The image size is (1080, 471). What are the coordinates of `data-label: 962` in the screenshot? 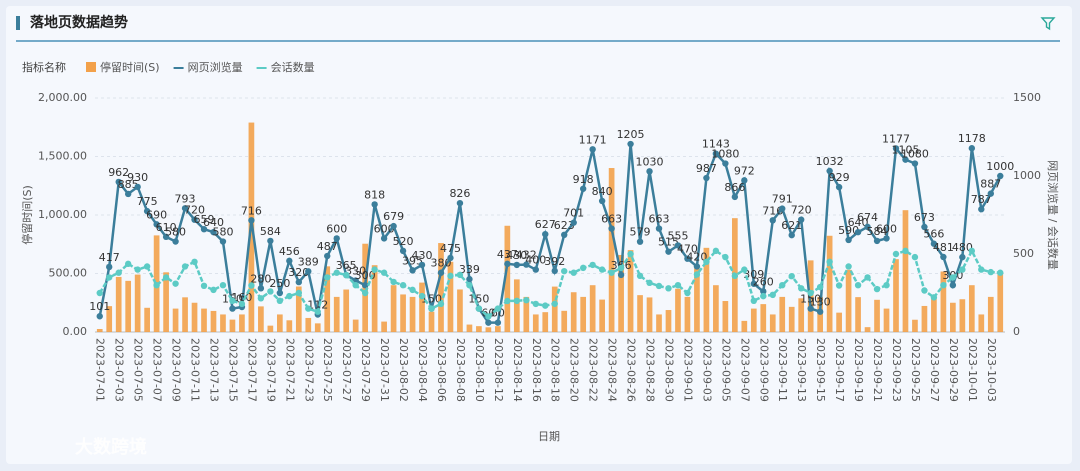 It's located at (118, 172).